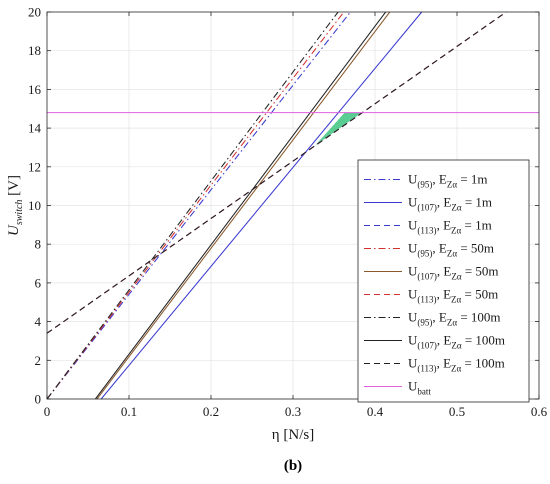  I want to click on y-tick-label: 12, so click(34, 166).